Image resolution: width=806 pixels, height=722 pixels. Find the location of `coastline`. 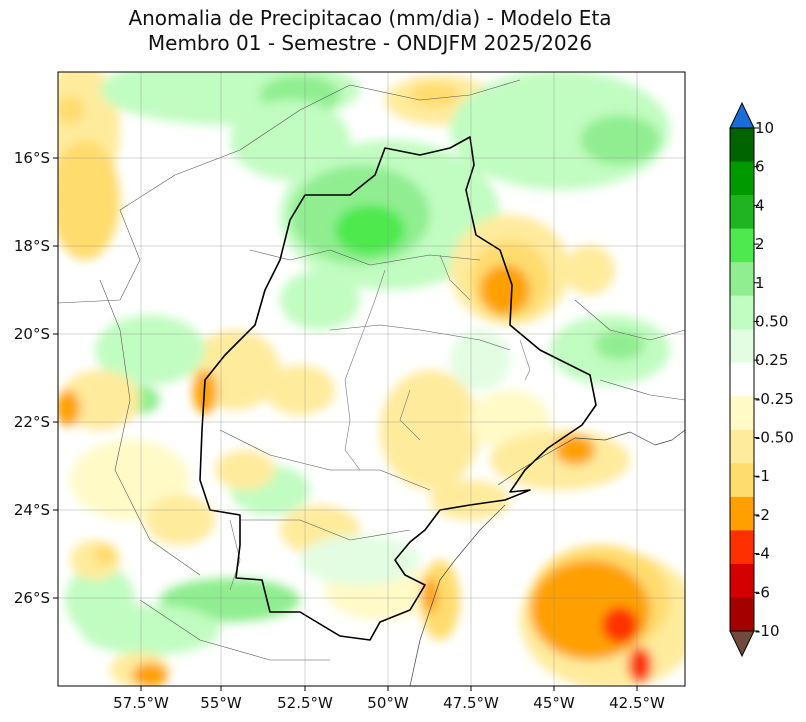

coastline is located at coordinates (547, 557).